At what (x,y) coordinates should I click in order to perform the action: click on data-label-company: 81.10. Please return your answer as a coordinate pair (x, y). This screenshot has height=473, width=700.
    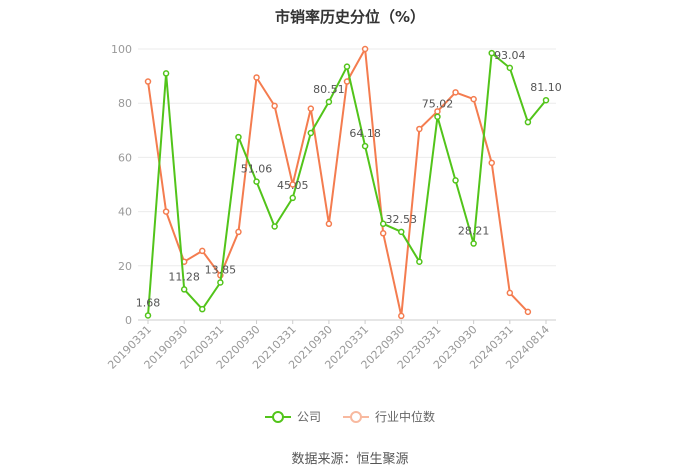
    Looking at the image, I should click on (546, 87).